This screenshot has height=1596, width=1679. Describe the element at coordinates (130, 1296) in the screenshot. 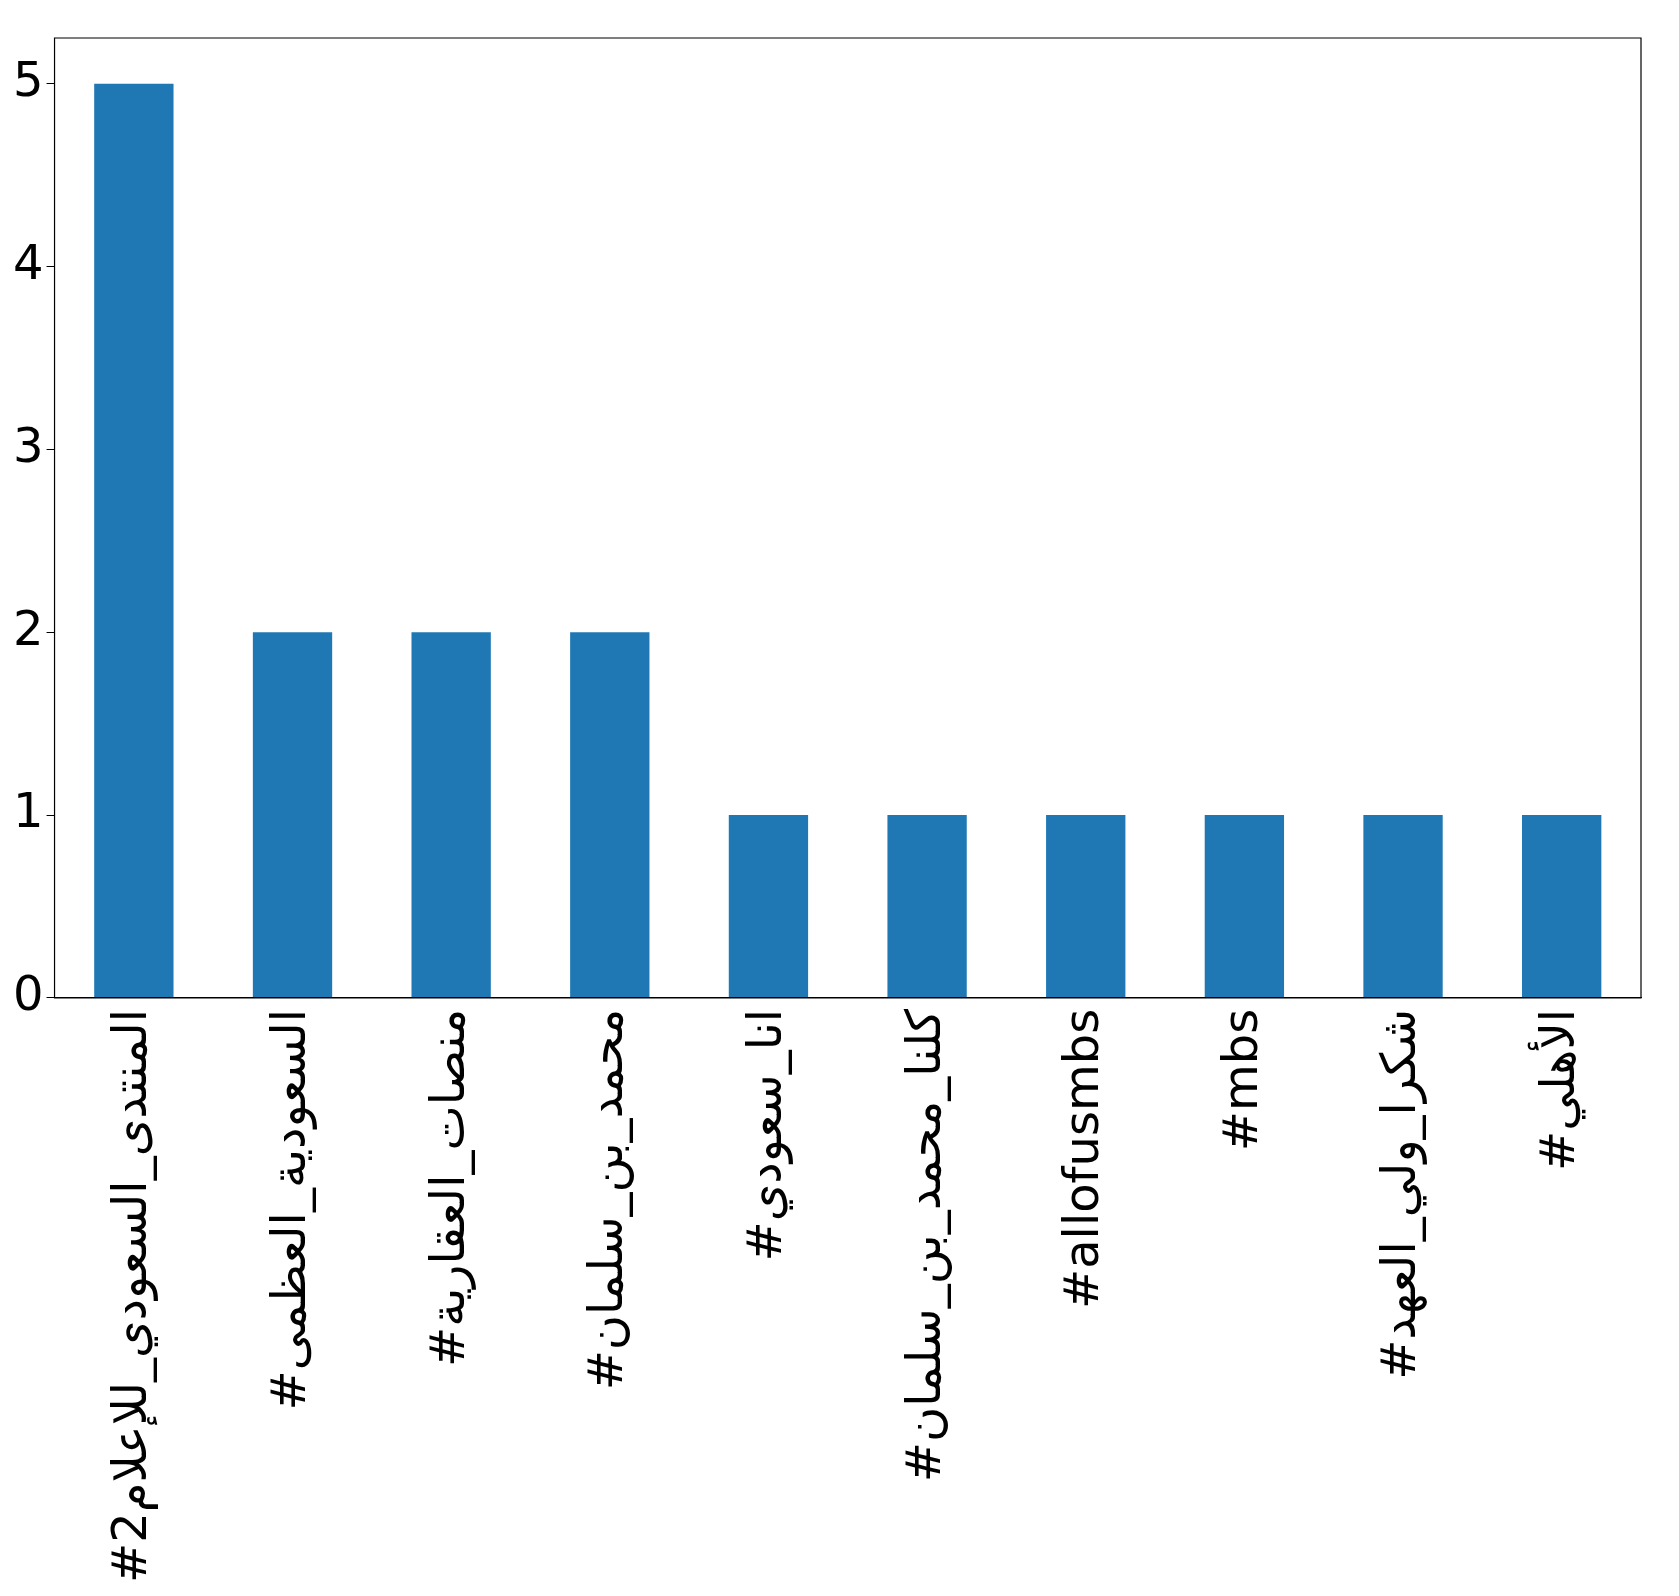

I see `x-tick-label: #المنتدى_السعودي_للإعلام2` at that location.